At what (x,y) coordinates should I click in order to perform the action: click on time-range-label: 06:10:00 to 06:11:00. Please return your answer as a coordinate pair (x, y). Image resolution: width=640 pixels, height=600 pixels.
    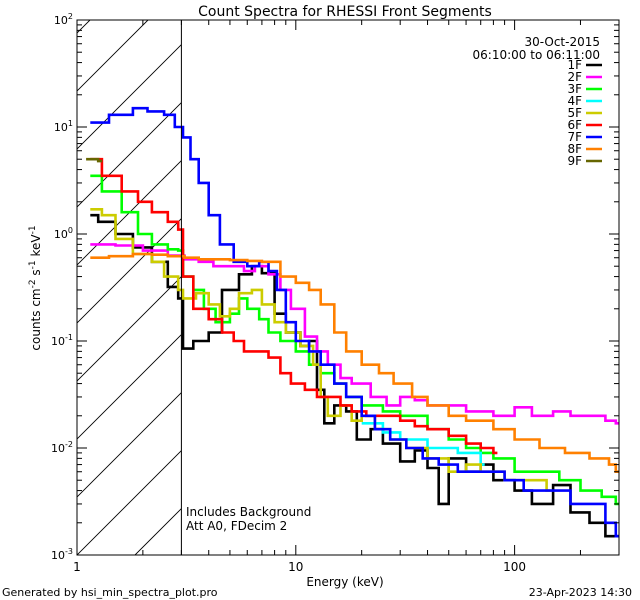
    Looking at the image, I should click on (536, 55).